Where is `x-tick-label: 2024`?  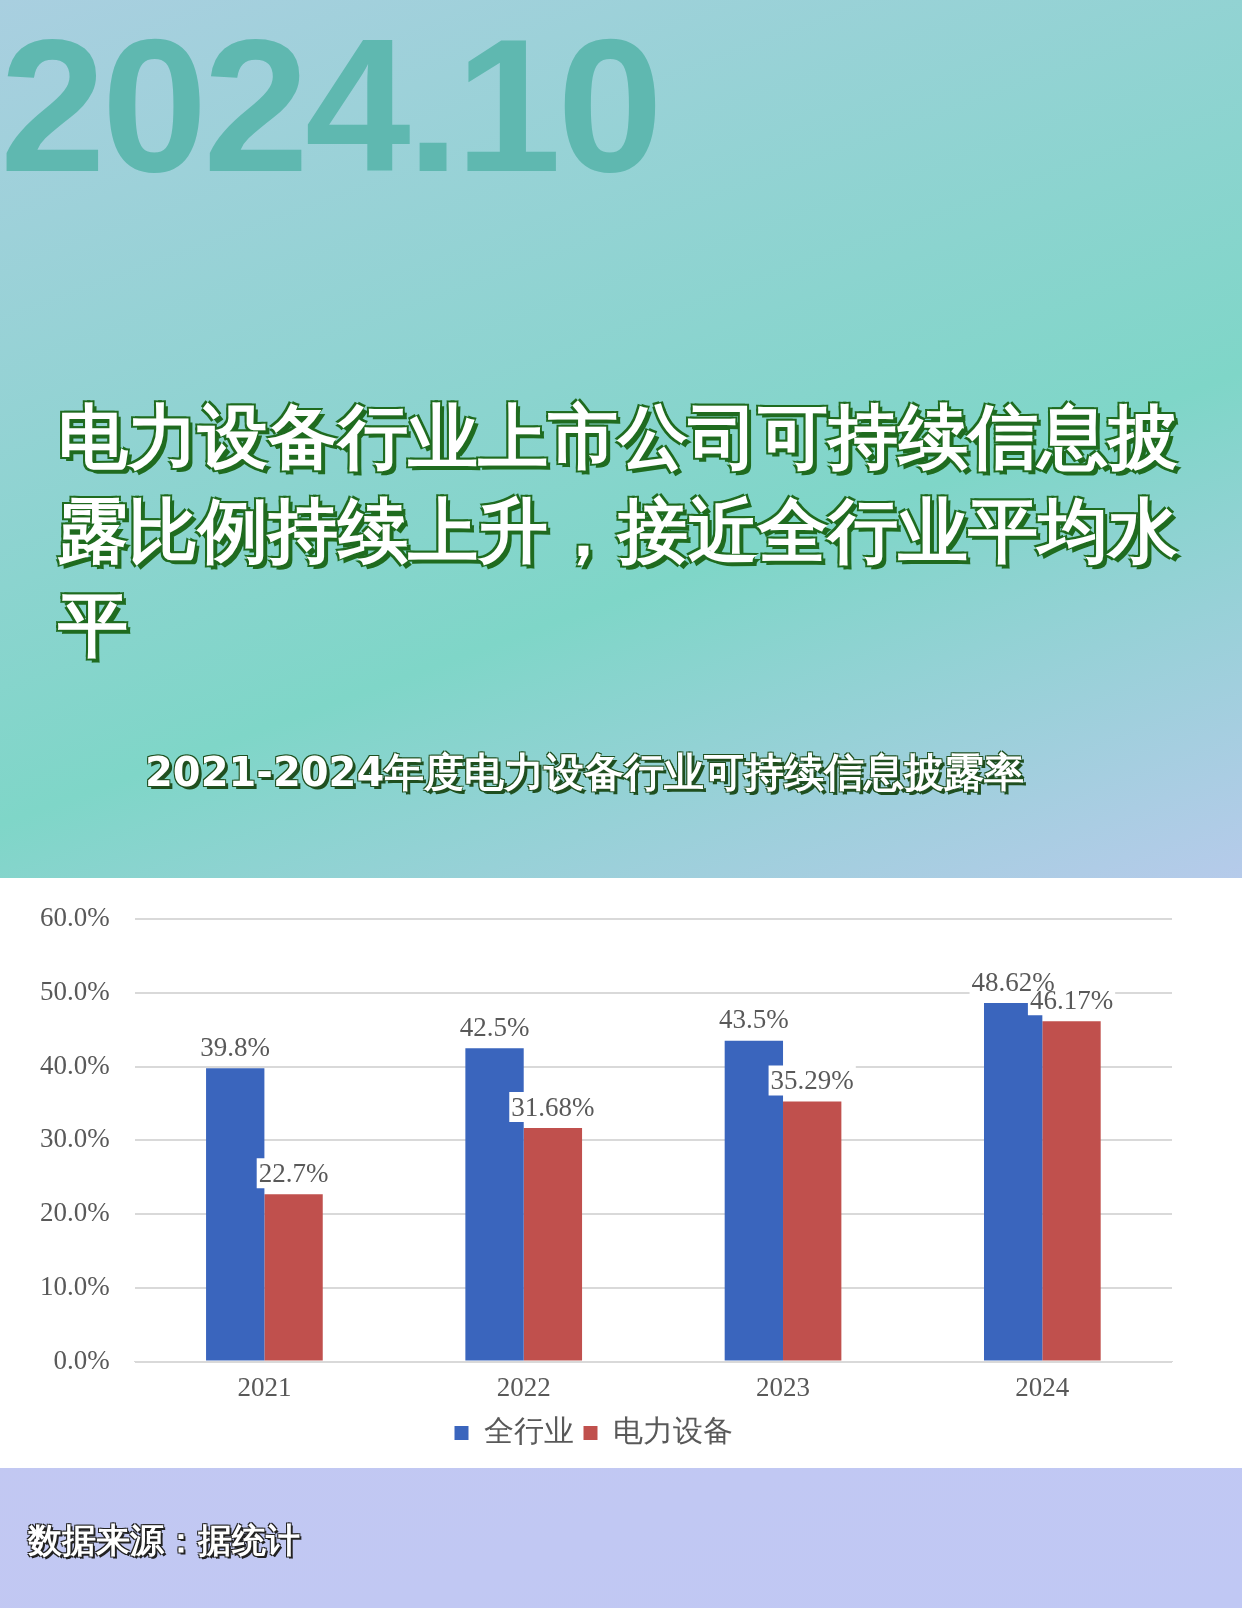 x-tick-label: 2024 is located at coordinates (1042, 1386).